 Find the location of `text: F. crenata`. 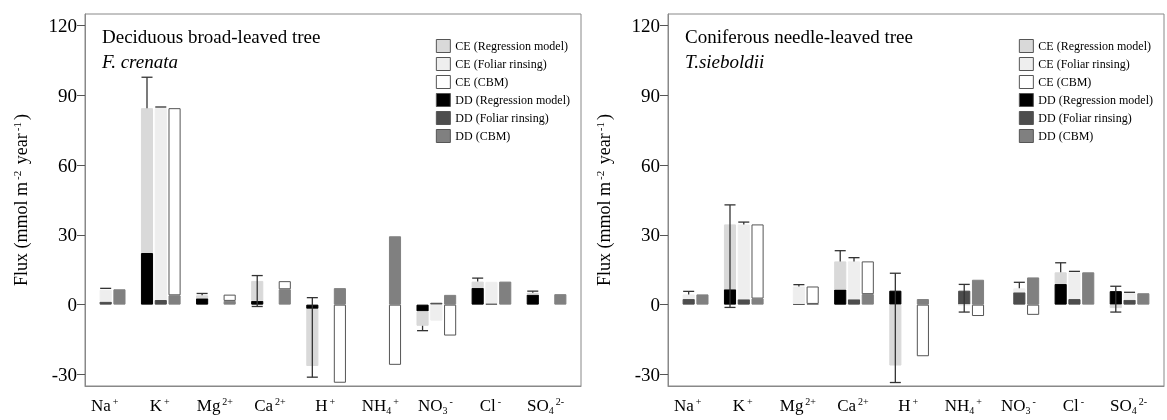

text: F. crenata is located at coordinates (139, 61).